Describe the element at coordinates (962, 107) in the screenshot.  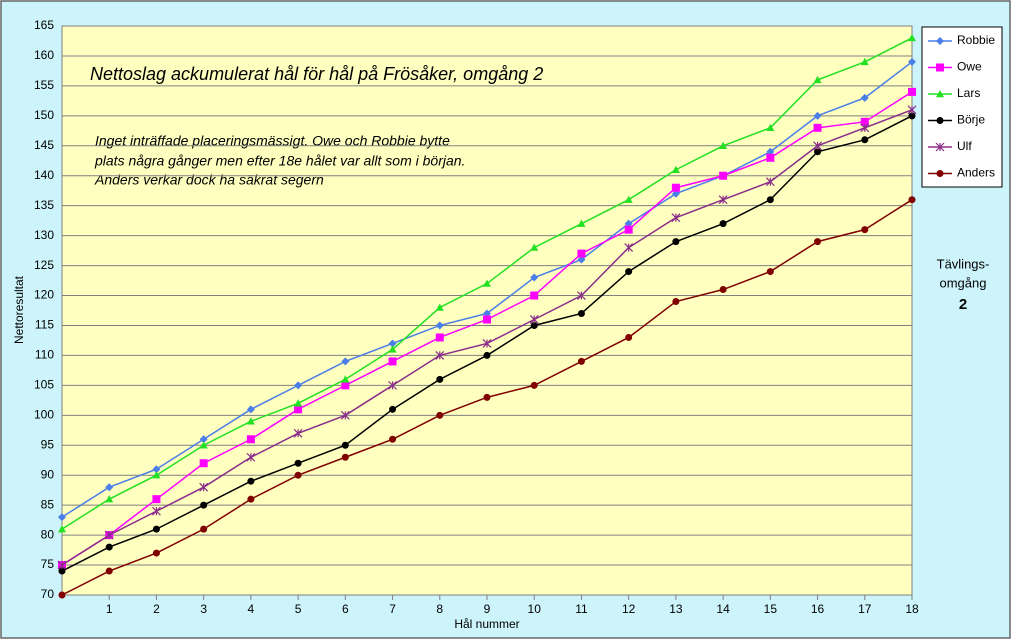
I see `legend-box` at that location.